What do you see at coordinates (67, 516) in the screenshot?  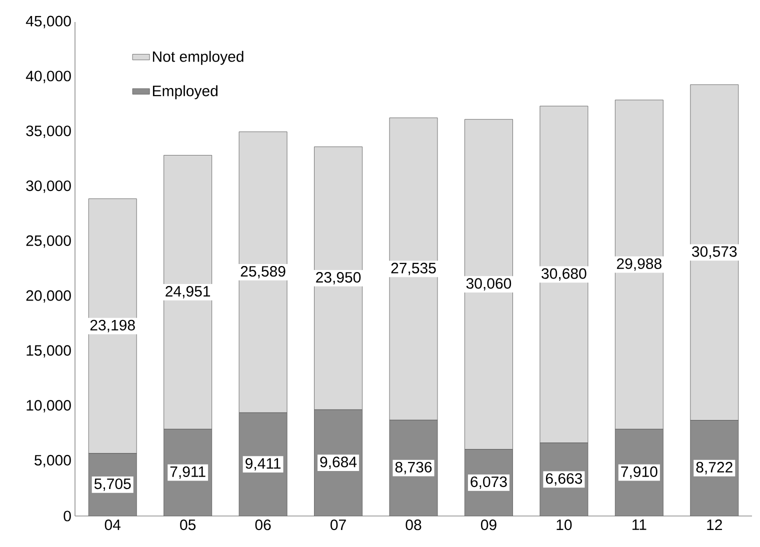 I see `y-tick-label: 0` at bounding box center [67, 516].